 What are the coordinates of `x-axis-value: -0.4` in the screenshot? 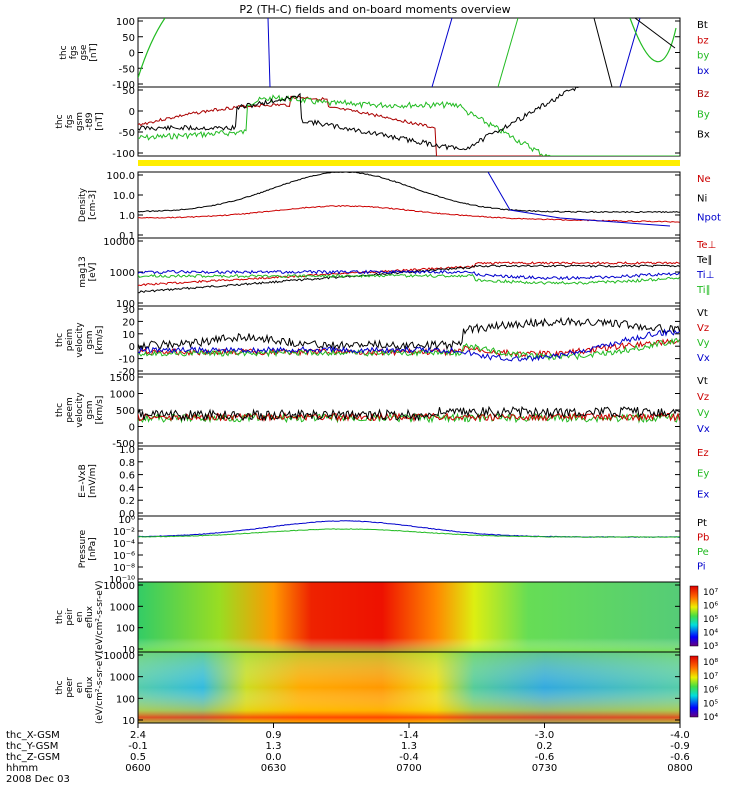 It's located at (409, 757).